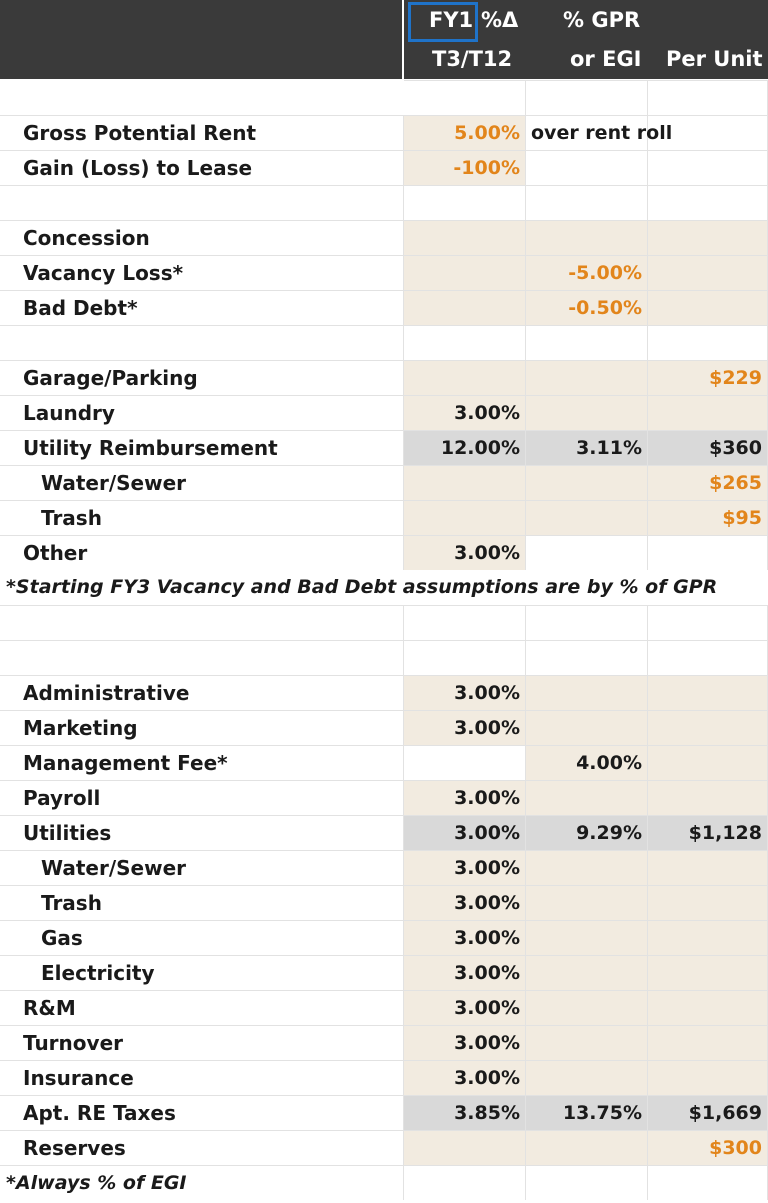 The height and width of the screenshot is (1203, 768). Describe the element at coordinates (138, 168) in the screenshot. I see `row-label: Gain (Loss) to Lease` at that location.